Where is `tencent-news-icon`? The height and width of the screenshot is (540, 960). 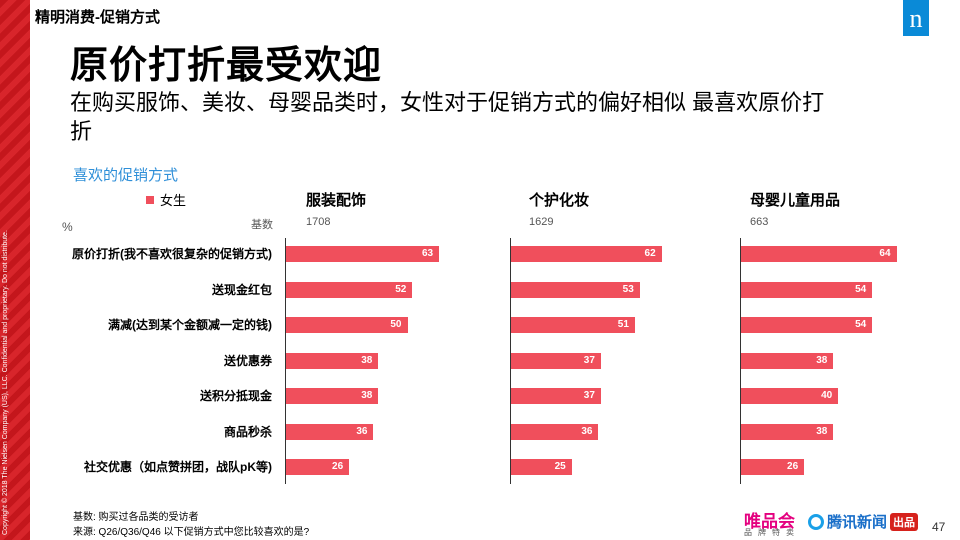 tencent-news-icon is located at coordinates (816, 521).